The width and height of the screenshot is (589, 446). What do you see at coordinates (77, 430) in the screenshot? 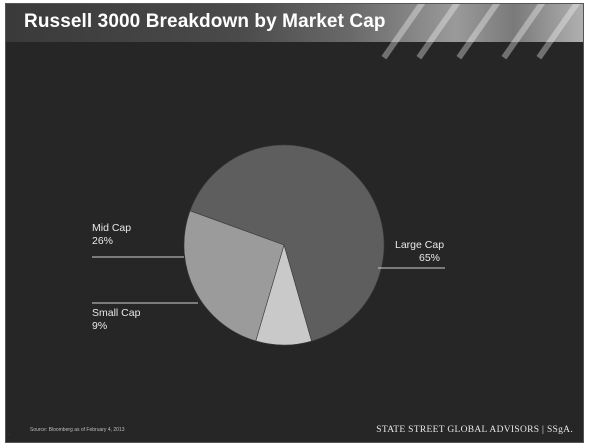
I see `source-note: Source: Bloomberg as of February 4, 2013` at bounding box center [77, 430].